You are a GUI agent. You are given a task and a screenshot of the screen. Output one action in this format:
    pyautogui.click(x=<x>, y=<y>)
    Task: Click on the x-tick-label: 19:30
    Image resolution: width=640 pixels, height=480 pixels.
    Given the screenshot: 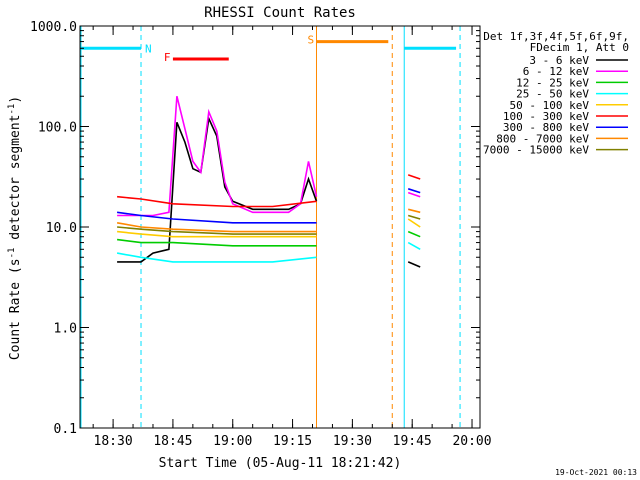 What is the action you would take?
    pyautogui.click(x=352, y=441)
    